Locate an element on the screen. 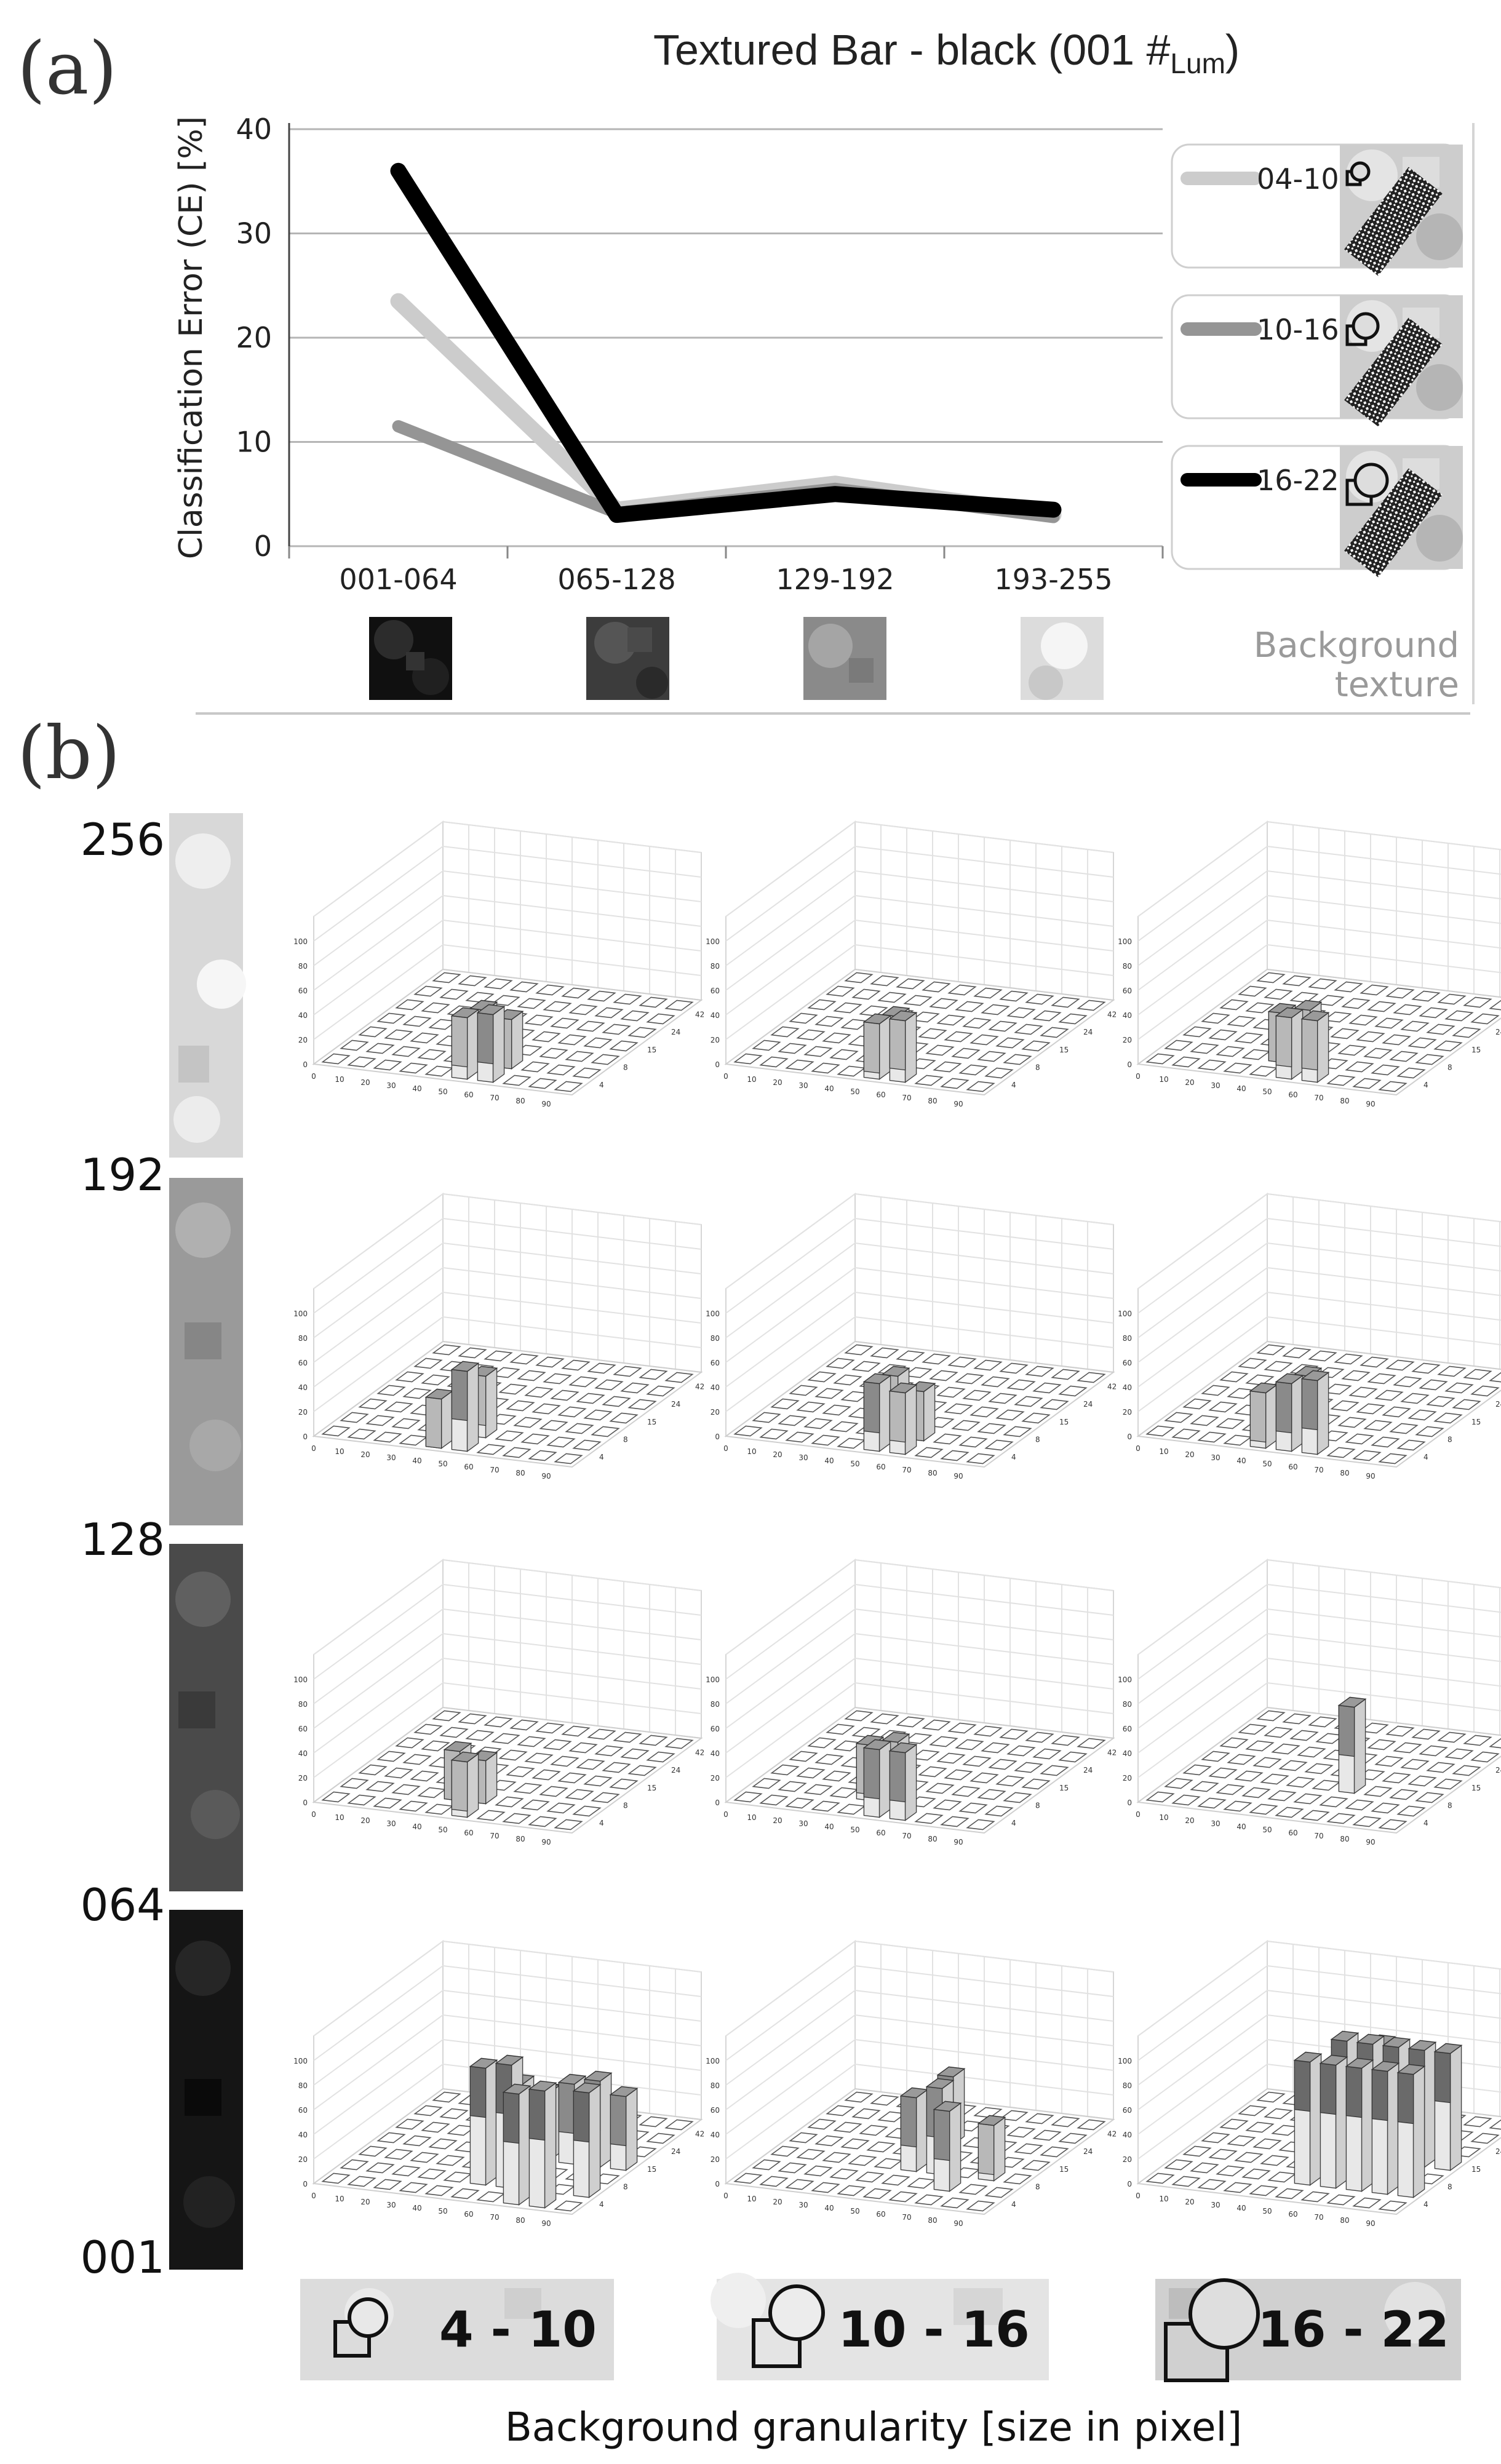  z-tick-label: 100 is located at coordinates (1125, 941).